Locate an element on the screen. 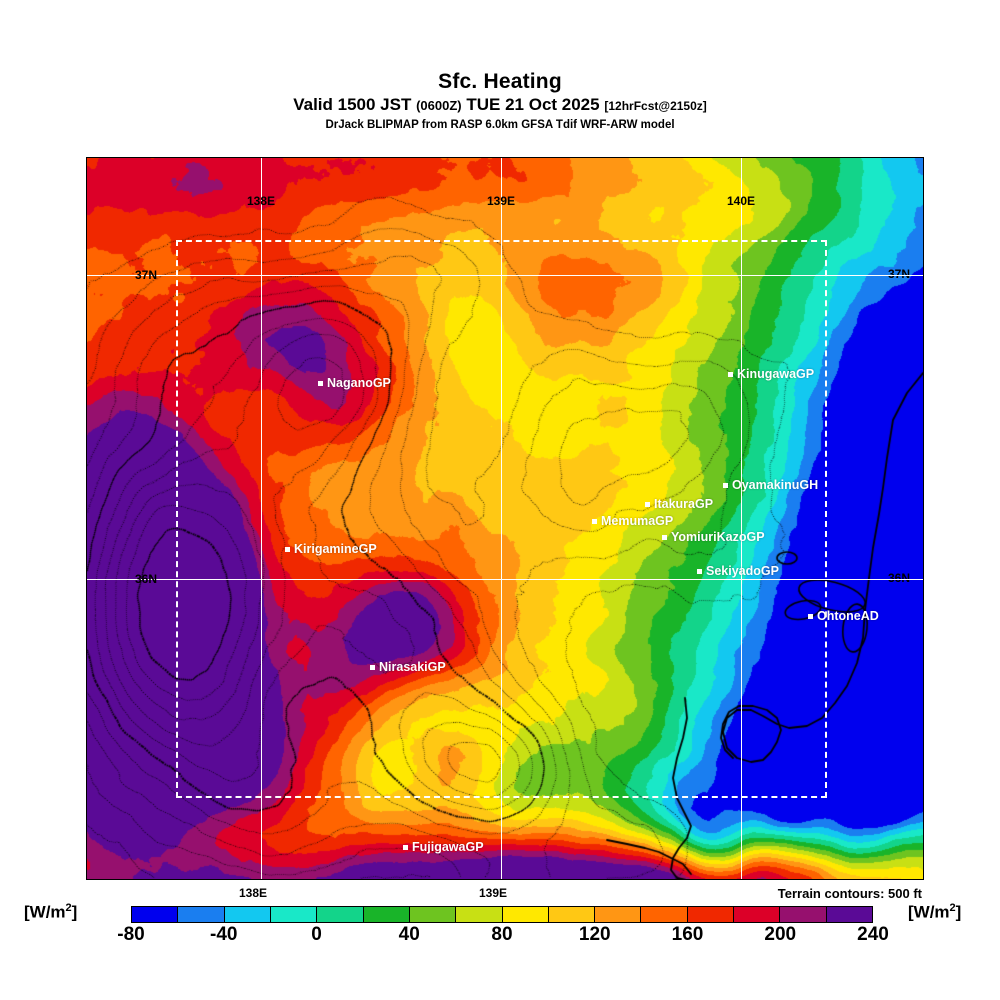  station-marker-oyamakinugh: OyamakinuGH is located at coordinates (770, 485).